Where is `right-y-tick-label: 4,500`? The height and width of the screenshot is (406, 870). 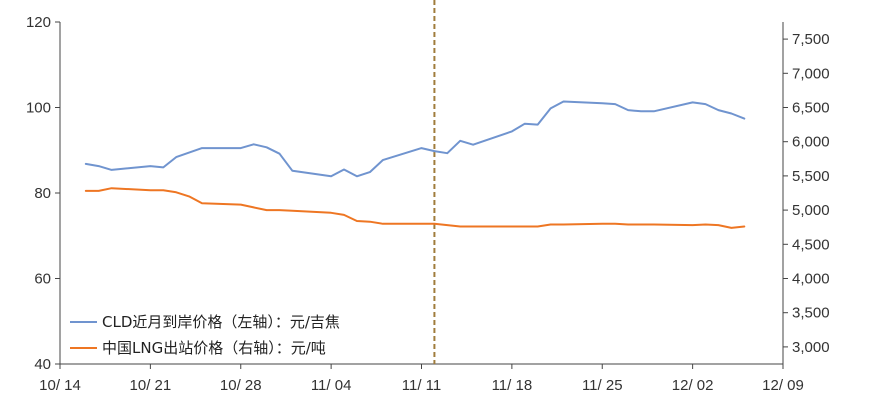 right-y-tick-label: 4,500 is located at coordinates (811, 244).